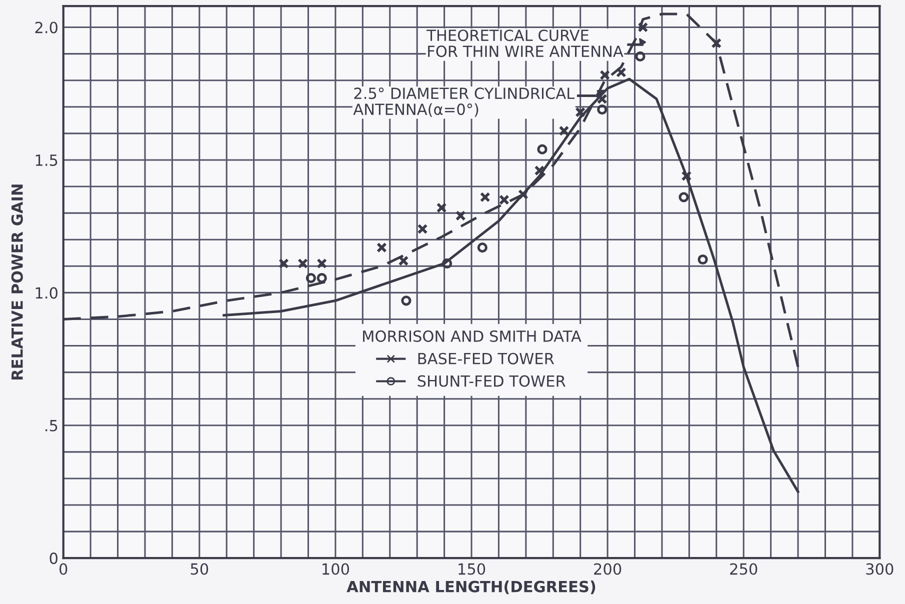 The height and width of the screenshot is (604, 905). I want to click on y-tick-label: 0, so click(54, 558).